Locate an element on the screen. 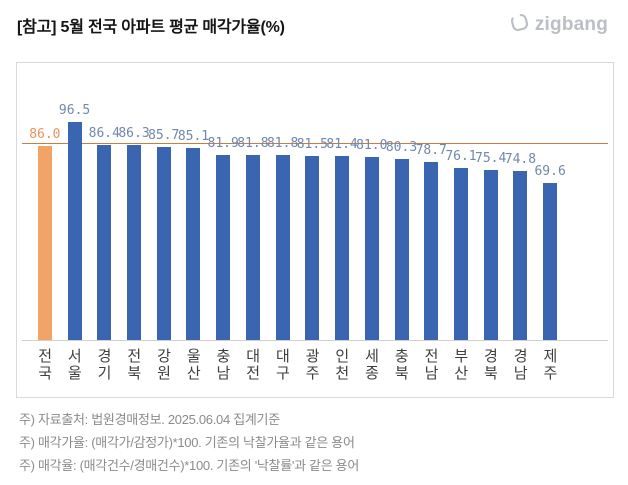 This screenshot has height=485, width=628. bar-value-부산: 76.1 is located at coordinates (461, 157).